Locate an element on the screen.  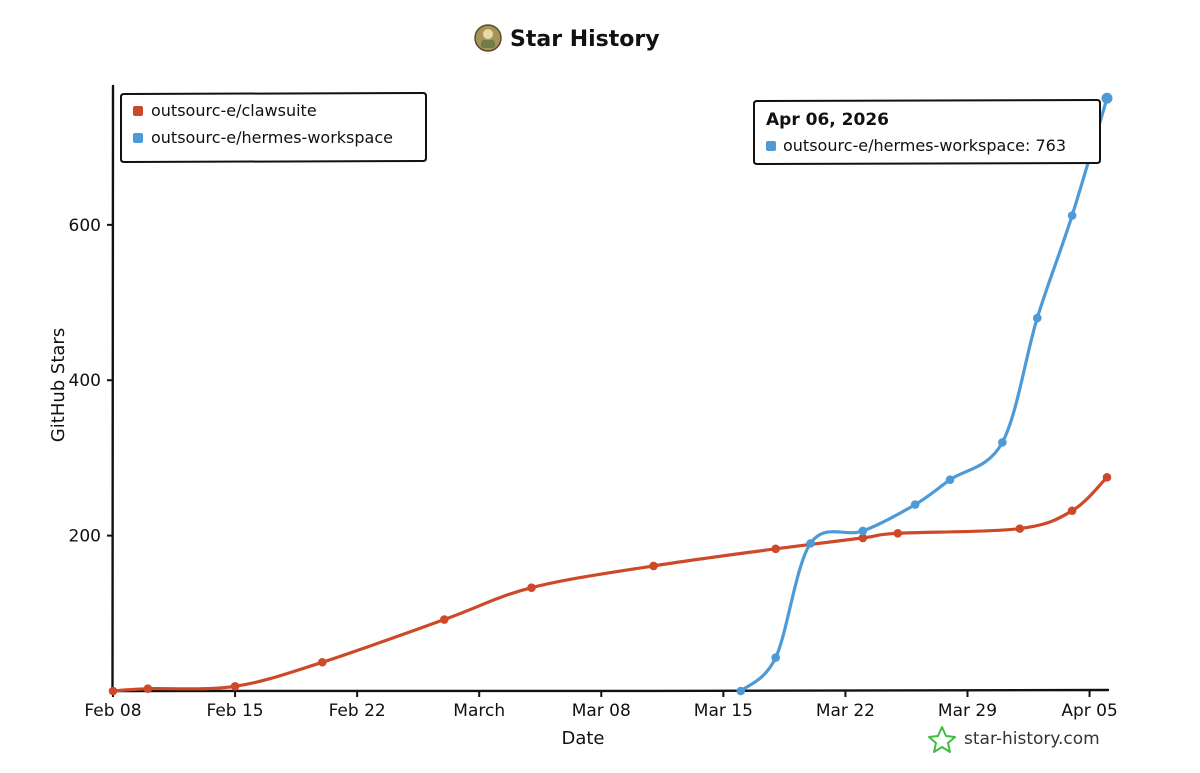
x-tick-label: Mar 15 is located at coordinates (723, 711).